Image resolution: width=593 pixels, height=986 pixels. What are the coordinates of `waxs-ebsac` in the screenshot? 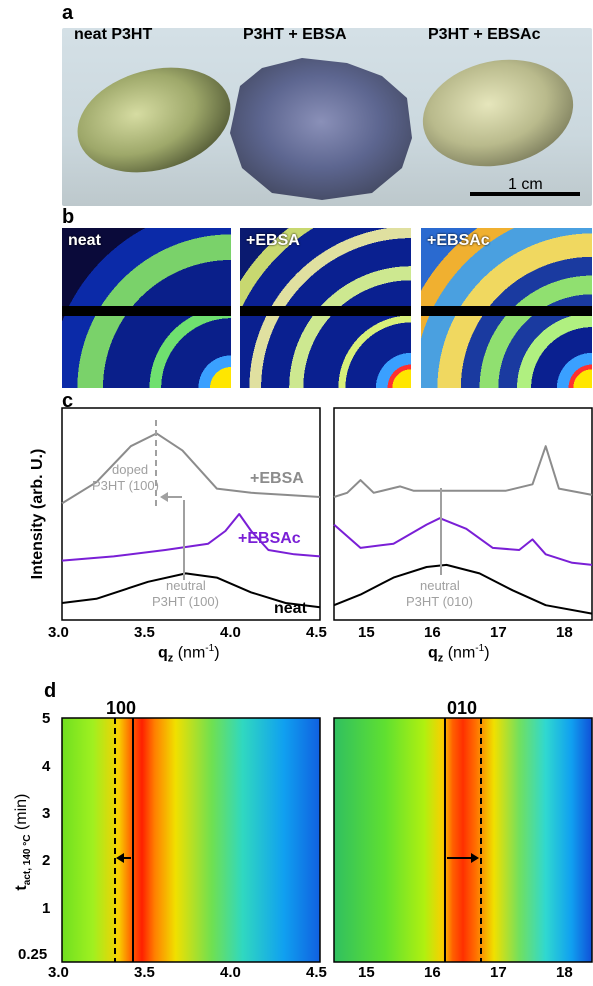 It's located at (506, 308).